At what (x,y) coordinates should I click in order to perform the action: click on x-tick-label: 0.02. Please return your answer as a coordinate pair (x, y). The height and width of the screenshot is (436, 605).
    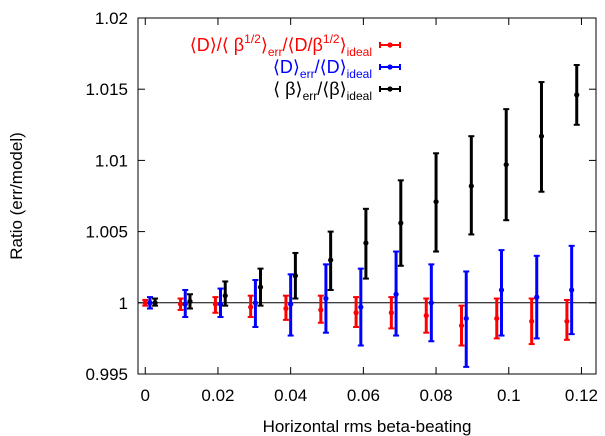
    Looking at the image, I should click on (217, 395).